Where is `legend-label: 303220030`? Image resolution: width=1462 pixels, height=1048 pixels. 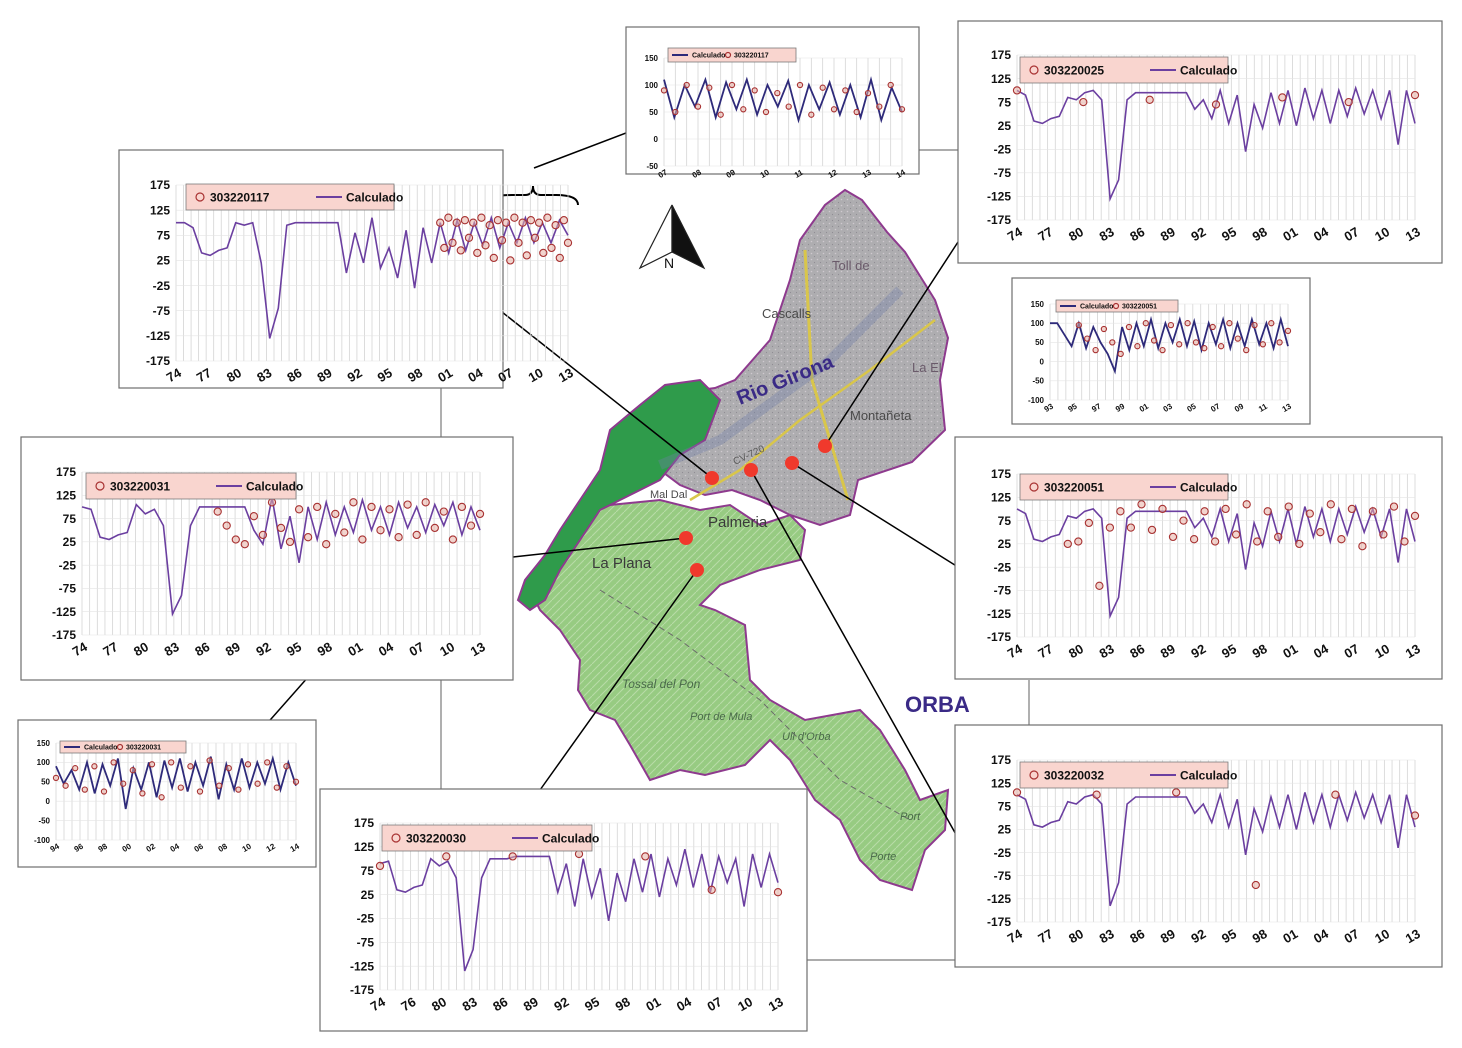 legend-label: 303220030 is located at coordinates (436, 838).